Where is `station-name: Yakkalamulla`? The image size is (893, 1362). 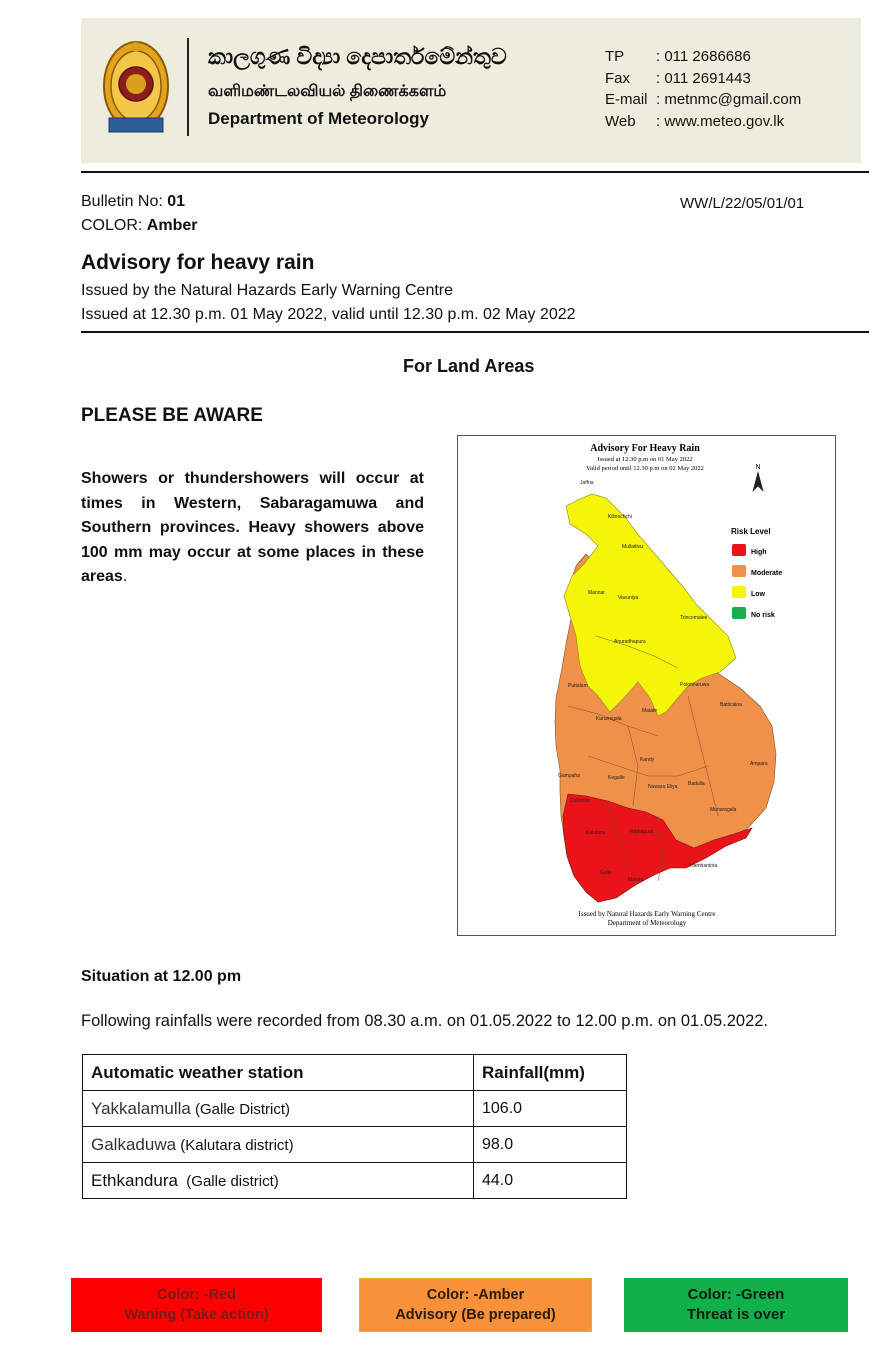
station-name: Yakkalamulla is located at coordinates (141, 1108).